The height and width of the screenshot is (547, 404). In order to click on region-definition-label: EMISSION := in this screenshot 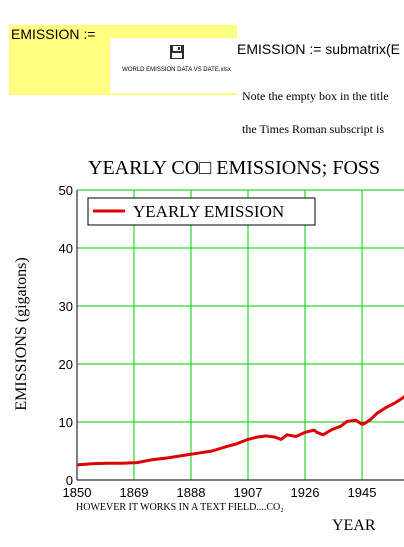, I will do `click(53, 34)`.